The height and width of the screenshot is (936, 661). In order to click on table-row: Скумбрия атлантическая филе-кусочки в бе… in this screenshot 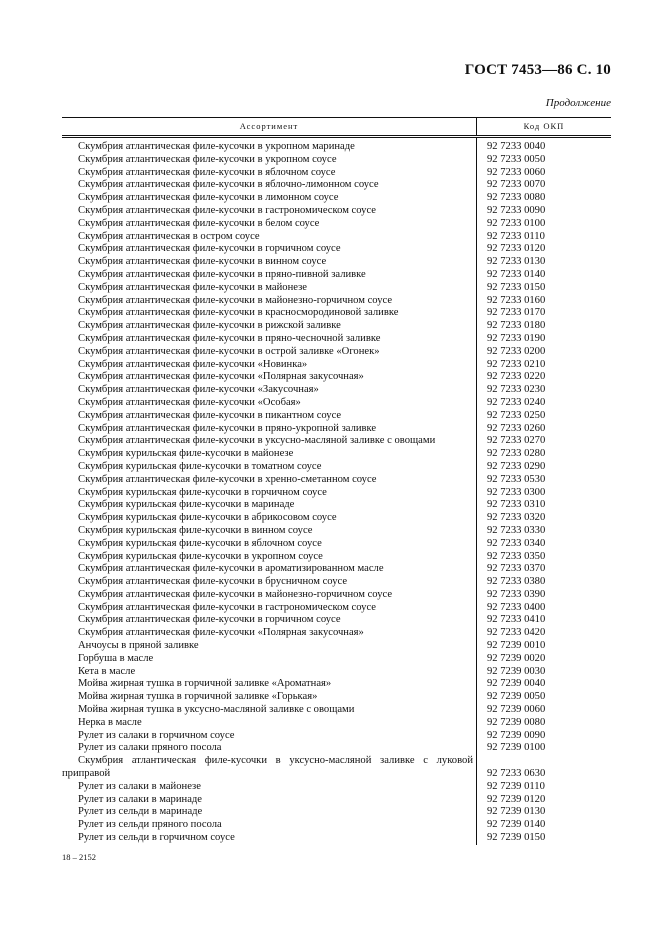, I will do `click(336, 224)`.